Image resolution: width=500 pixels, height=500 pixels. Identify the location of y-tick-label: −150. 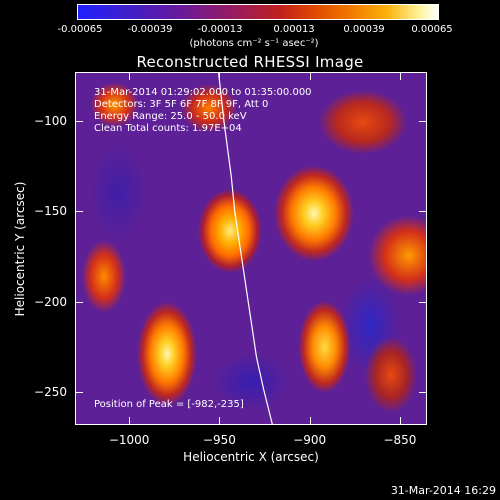
(50, 211).